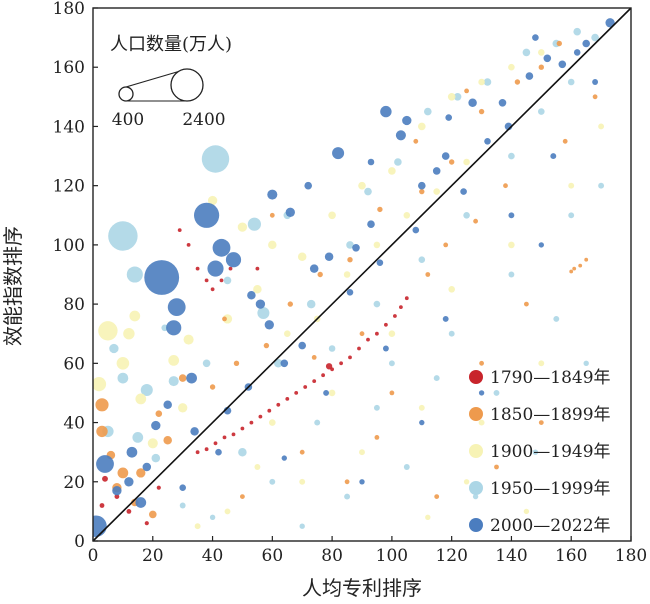  What do you see at coordinates (550, 489) in the screenshot?
I see `legend-label: 1950—1999年` at bounding box center [550, 489].